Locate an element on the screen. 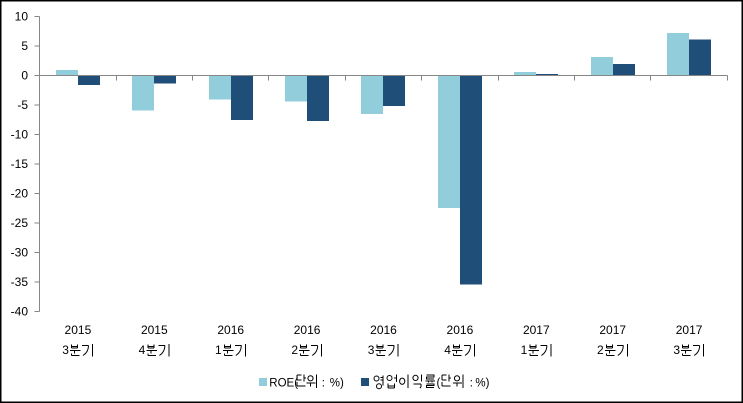  svg-text: -15 is located at coordinates (20, 164).